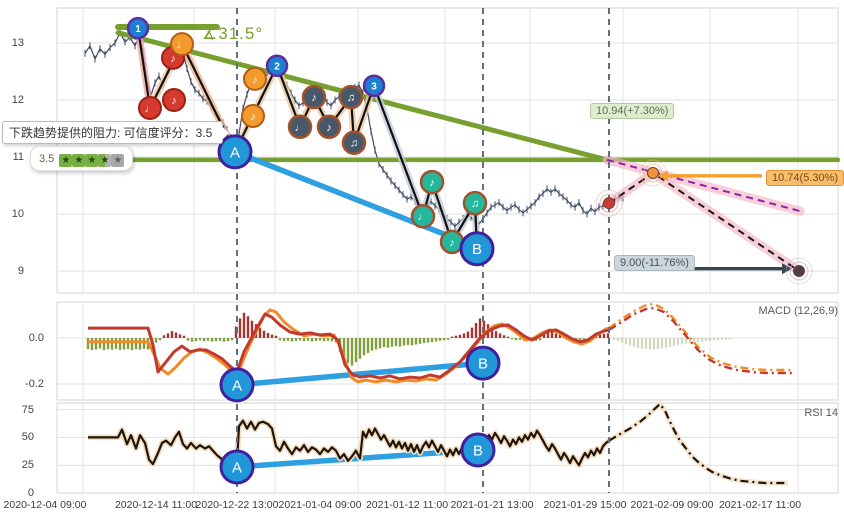  I want to click on x-axis-tick: 2021-01-21 13:00, so click(492, 505).